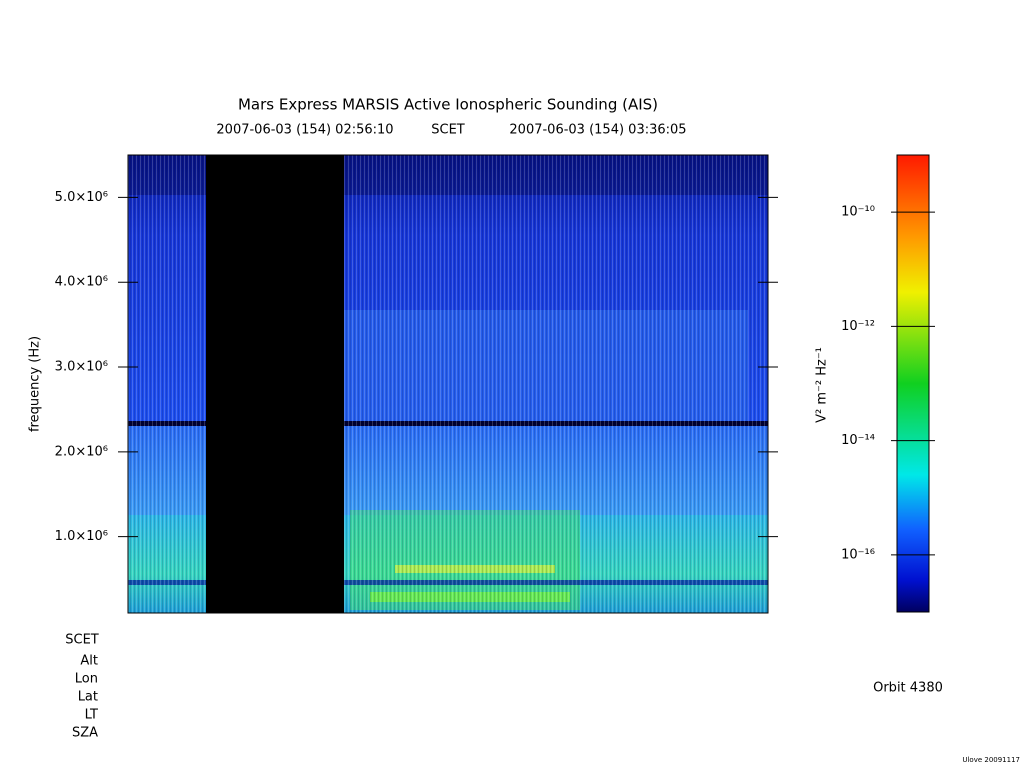  What do you see at coordinates (86, 679) in the screenshot?
I see `ephemeris-row-name: Lon` at bounding box center [86, 679].